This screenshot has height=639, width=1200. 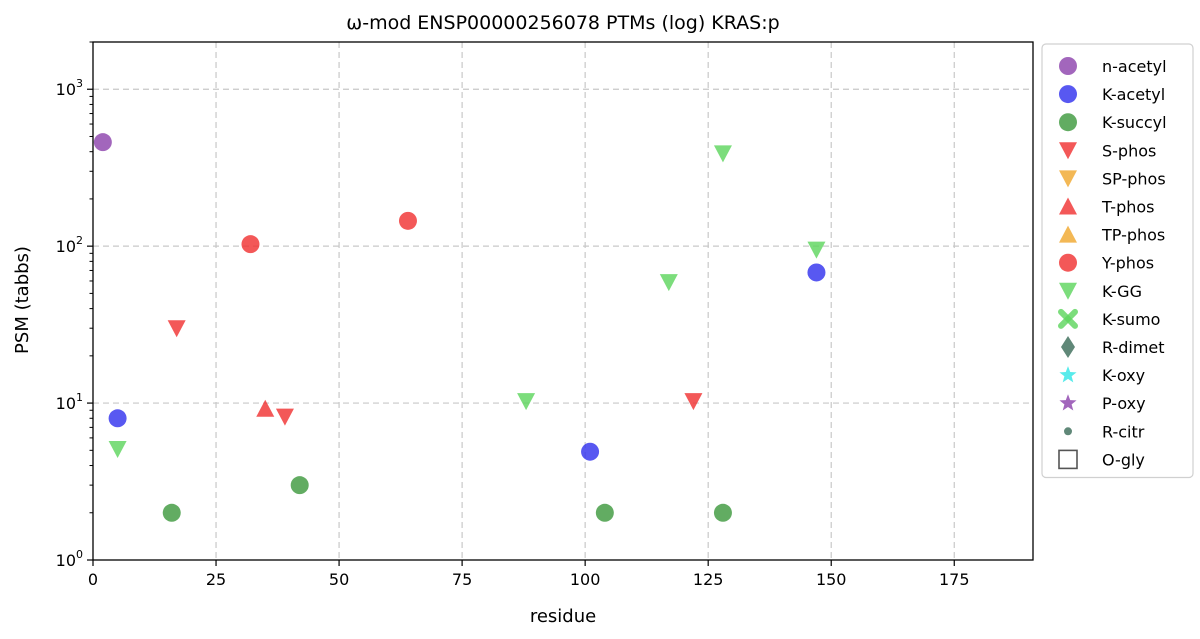 I want to click on legend-label: R-dimet, so click(x=1133, y=347).